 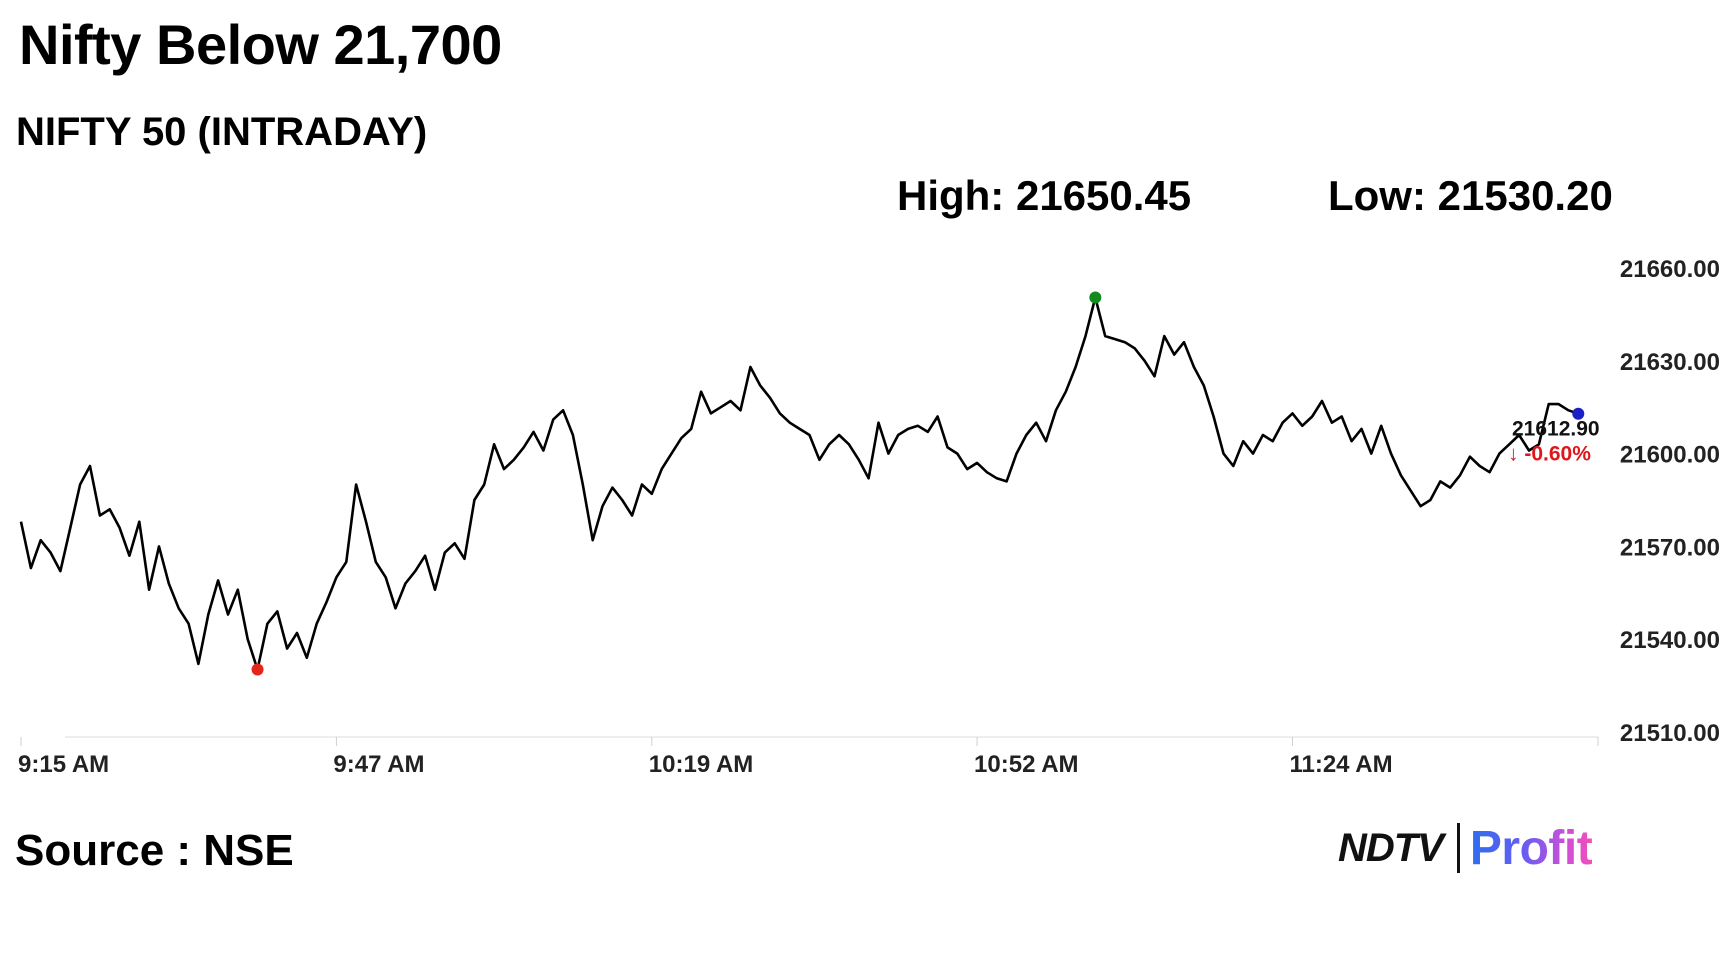 I want to click on brand-logo: NDTV Profit, so click(x=1465, y=848).